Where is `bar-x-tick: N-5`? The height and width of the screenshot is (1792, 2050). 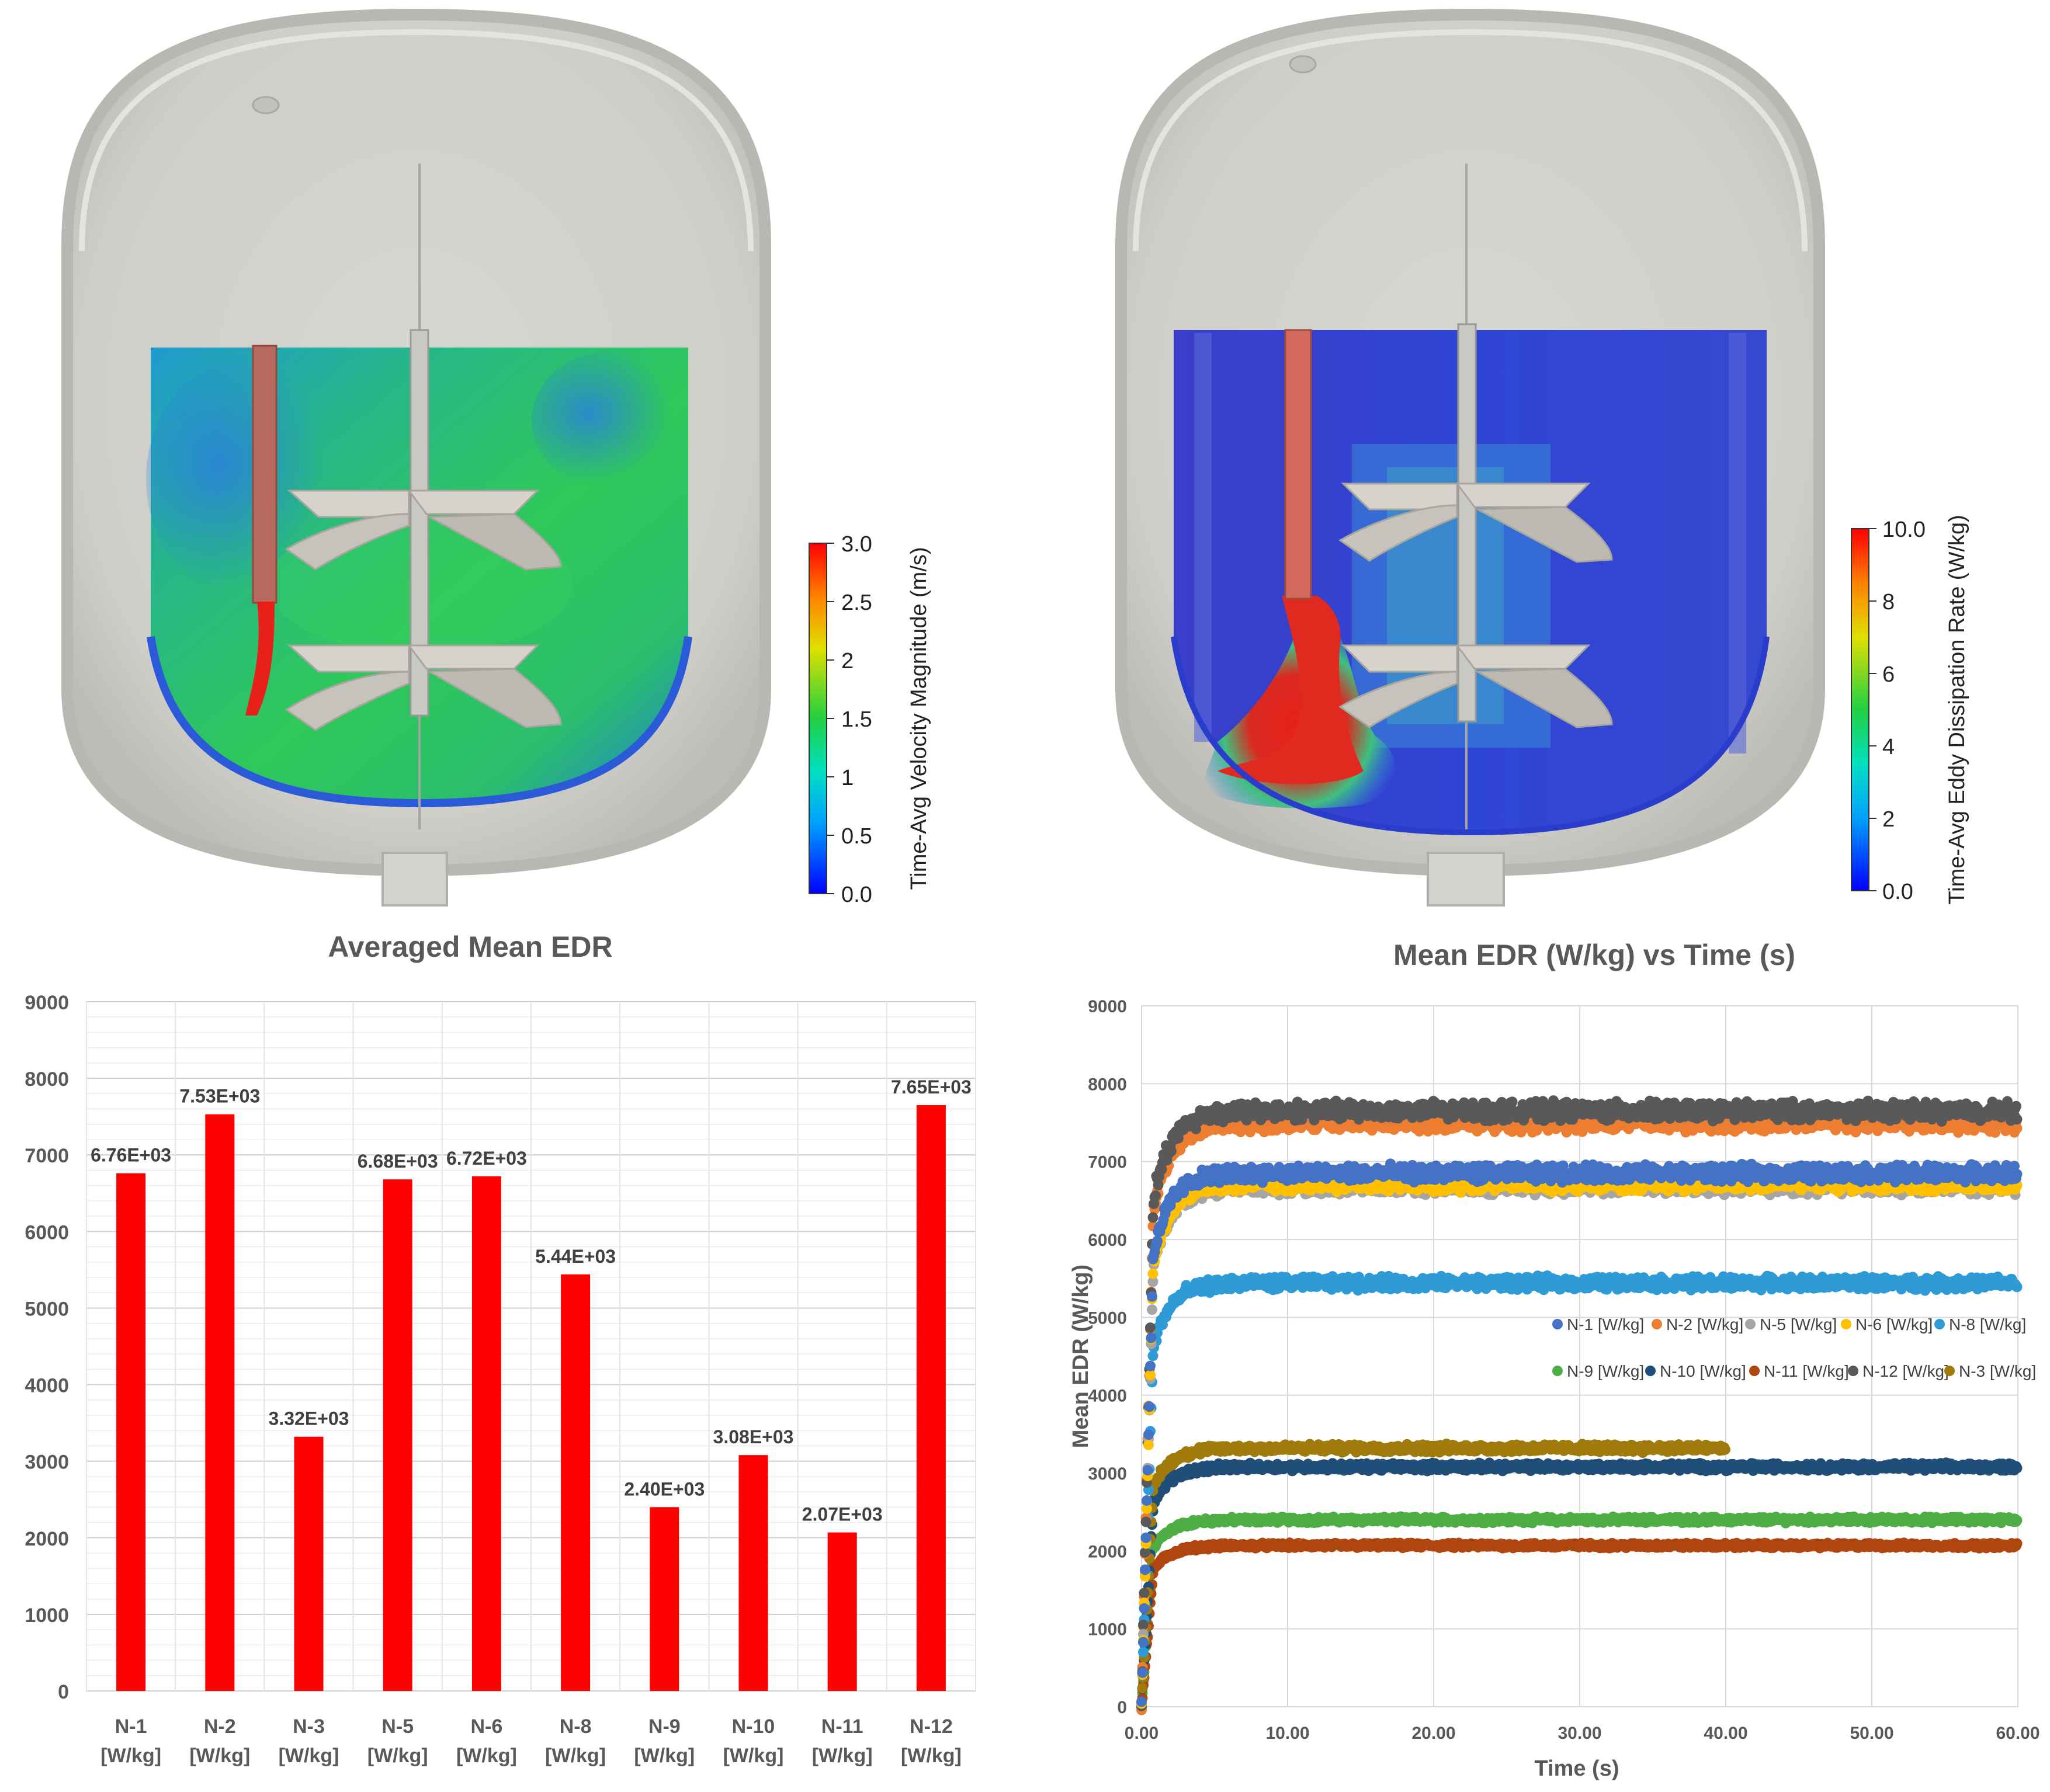
bar-x-tick: N-5 is located at coordinates (397, 1726).